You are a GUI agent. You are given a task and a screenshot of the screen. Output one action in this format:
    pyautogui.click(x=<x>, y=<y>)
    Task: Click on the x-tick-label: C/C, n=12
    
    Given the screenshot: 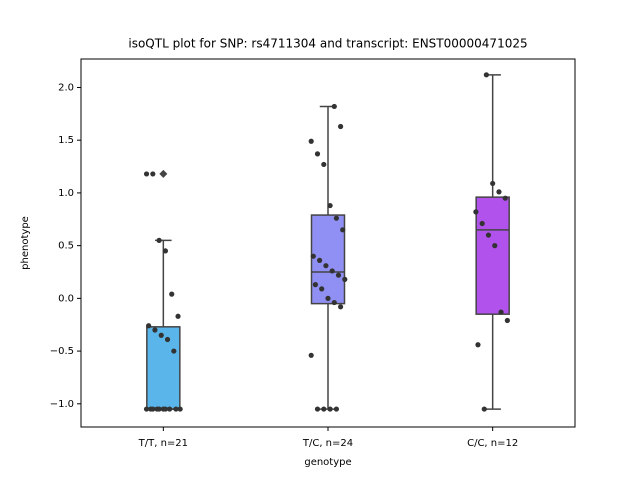 What is the action you would take?
    pyautogui.click(x=492, y=443)
    